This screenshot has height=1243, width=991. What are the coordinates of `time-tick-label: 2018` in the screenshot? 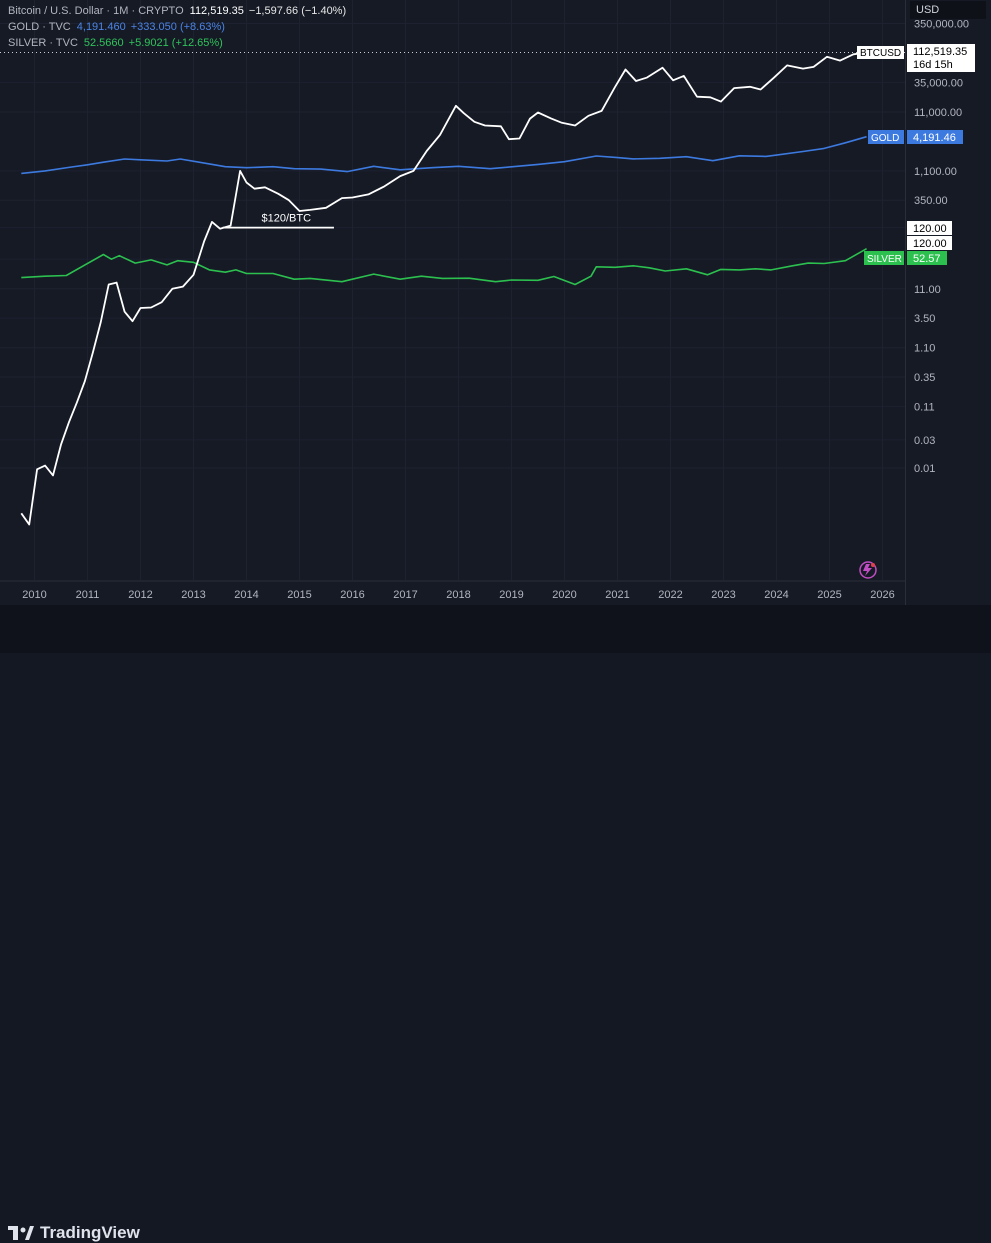 It's located at (458, 595).